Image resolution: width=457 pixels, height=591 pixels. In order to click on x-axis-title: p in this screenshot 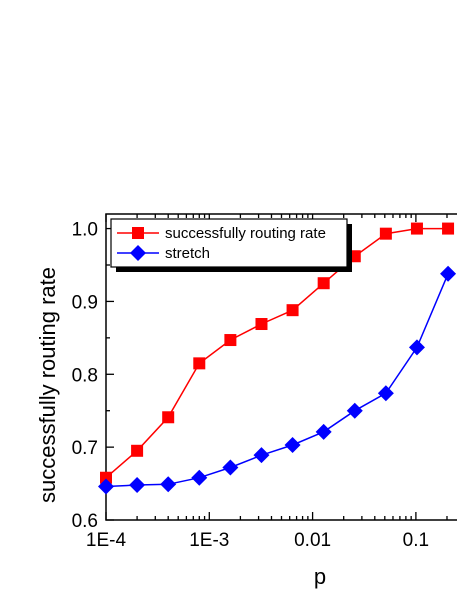, I will do `click(320, 576)`.